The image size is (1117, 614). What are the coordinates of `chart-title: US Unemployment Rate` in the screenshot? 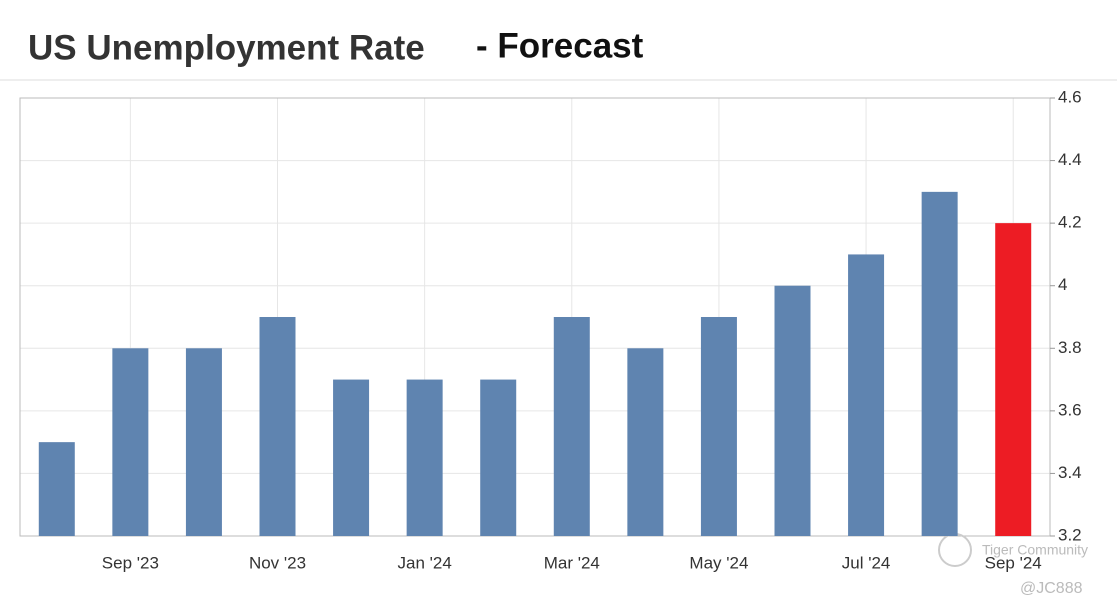 It's located at (226, 47).